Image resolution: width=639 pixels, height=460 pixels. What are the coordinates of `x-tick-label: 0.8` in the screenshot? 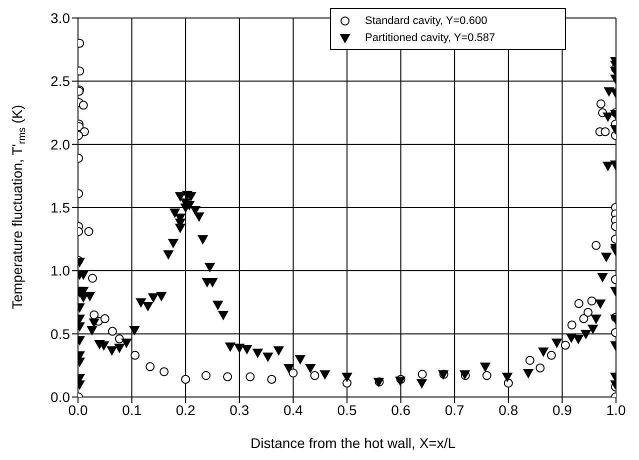 It's located at (508, 410).